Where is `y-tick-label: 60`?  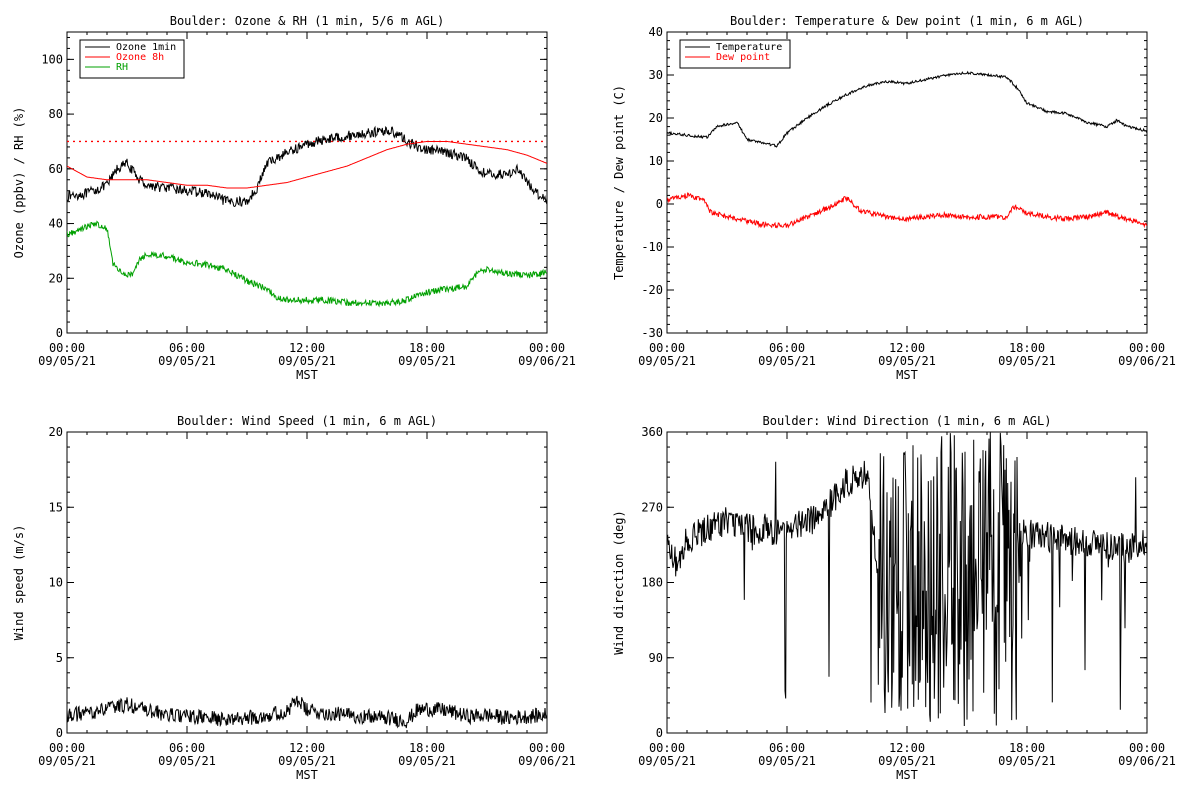 y-tick-label: 60 is located at coordinates (56, 169).